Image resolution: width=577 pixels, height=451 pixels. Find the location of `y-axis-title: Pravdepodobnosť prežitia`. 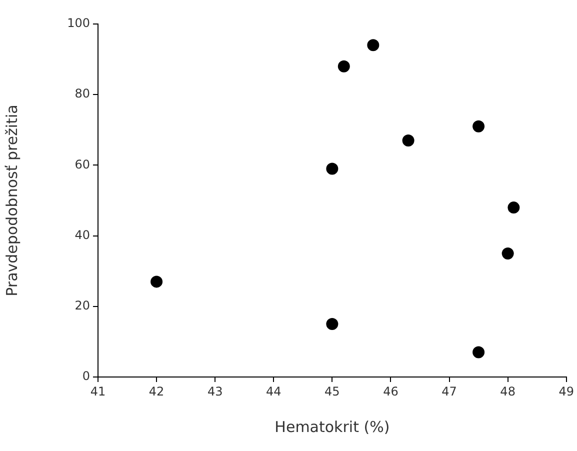

y-axis-title: Pravdepodobnosť prežitia is located at coordinates (11, 200).